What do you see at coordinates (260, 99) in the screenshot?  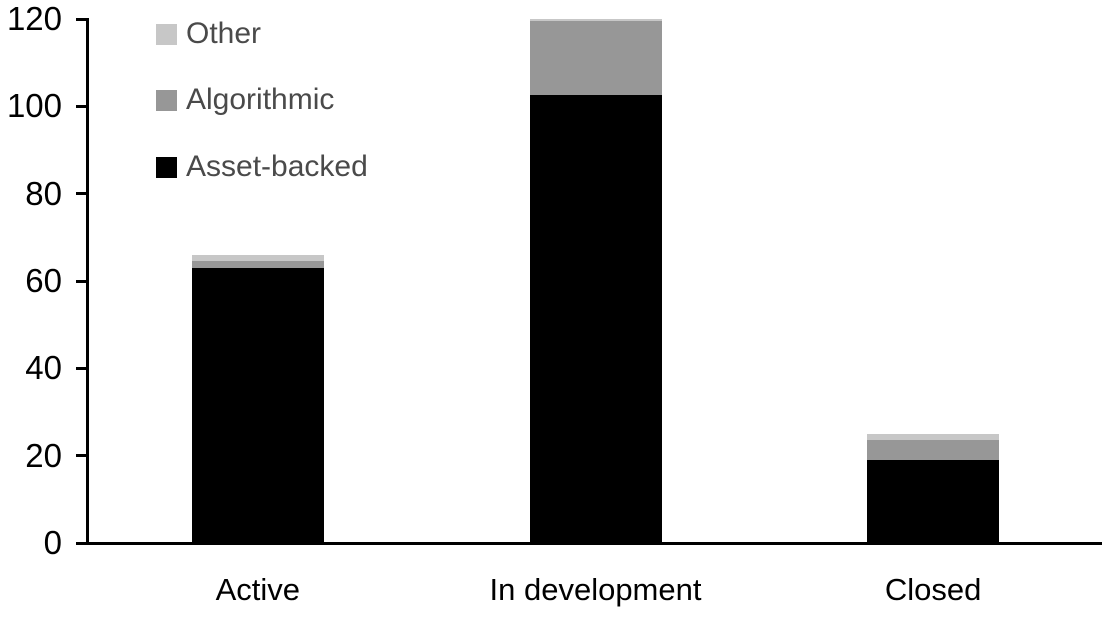 I see `legend-label-algorithmic: Algorithmic` at bounding box center [260, 99].